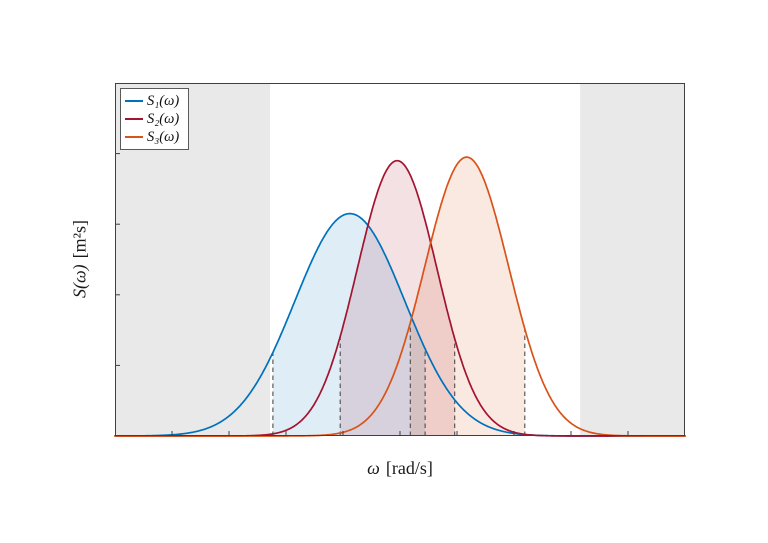  Describe the element at coordinates (134, 119) in the screenshot. I see `legend-line-sample-s2` at that location.